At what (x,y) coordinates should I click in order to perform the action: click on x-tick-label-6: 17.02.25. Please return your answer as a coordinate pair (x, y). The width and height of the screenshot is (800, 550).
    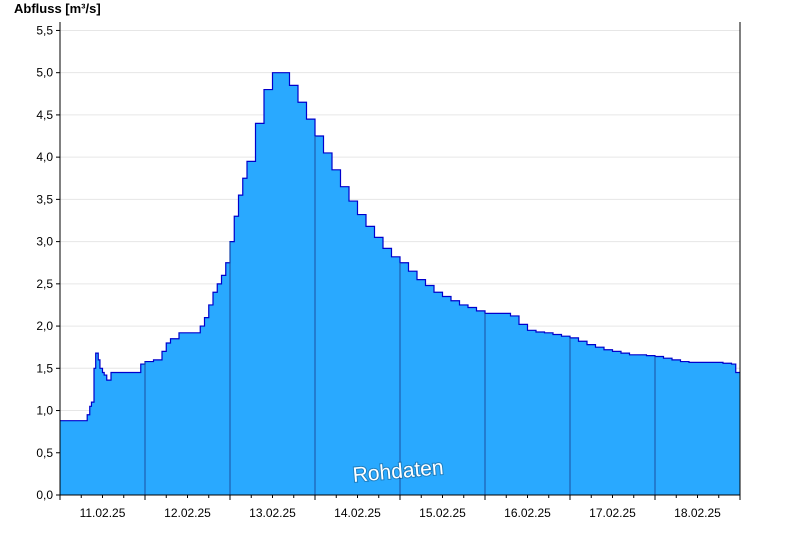
    Looking at the image, I should click on (612, 513).